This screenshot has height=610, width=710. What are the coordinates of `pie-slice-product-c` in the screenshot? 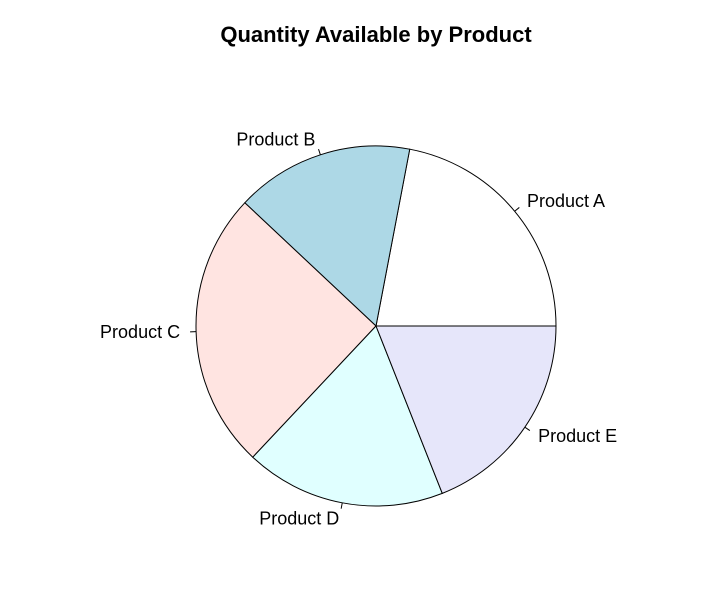 It's located at (286, 330).